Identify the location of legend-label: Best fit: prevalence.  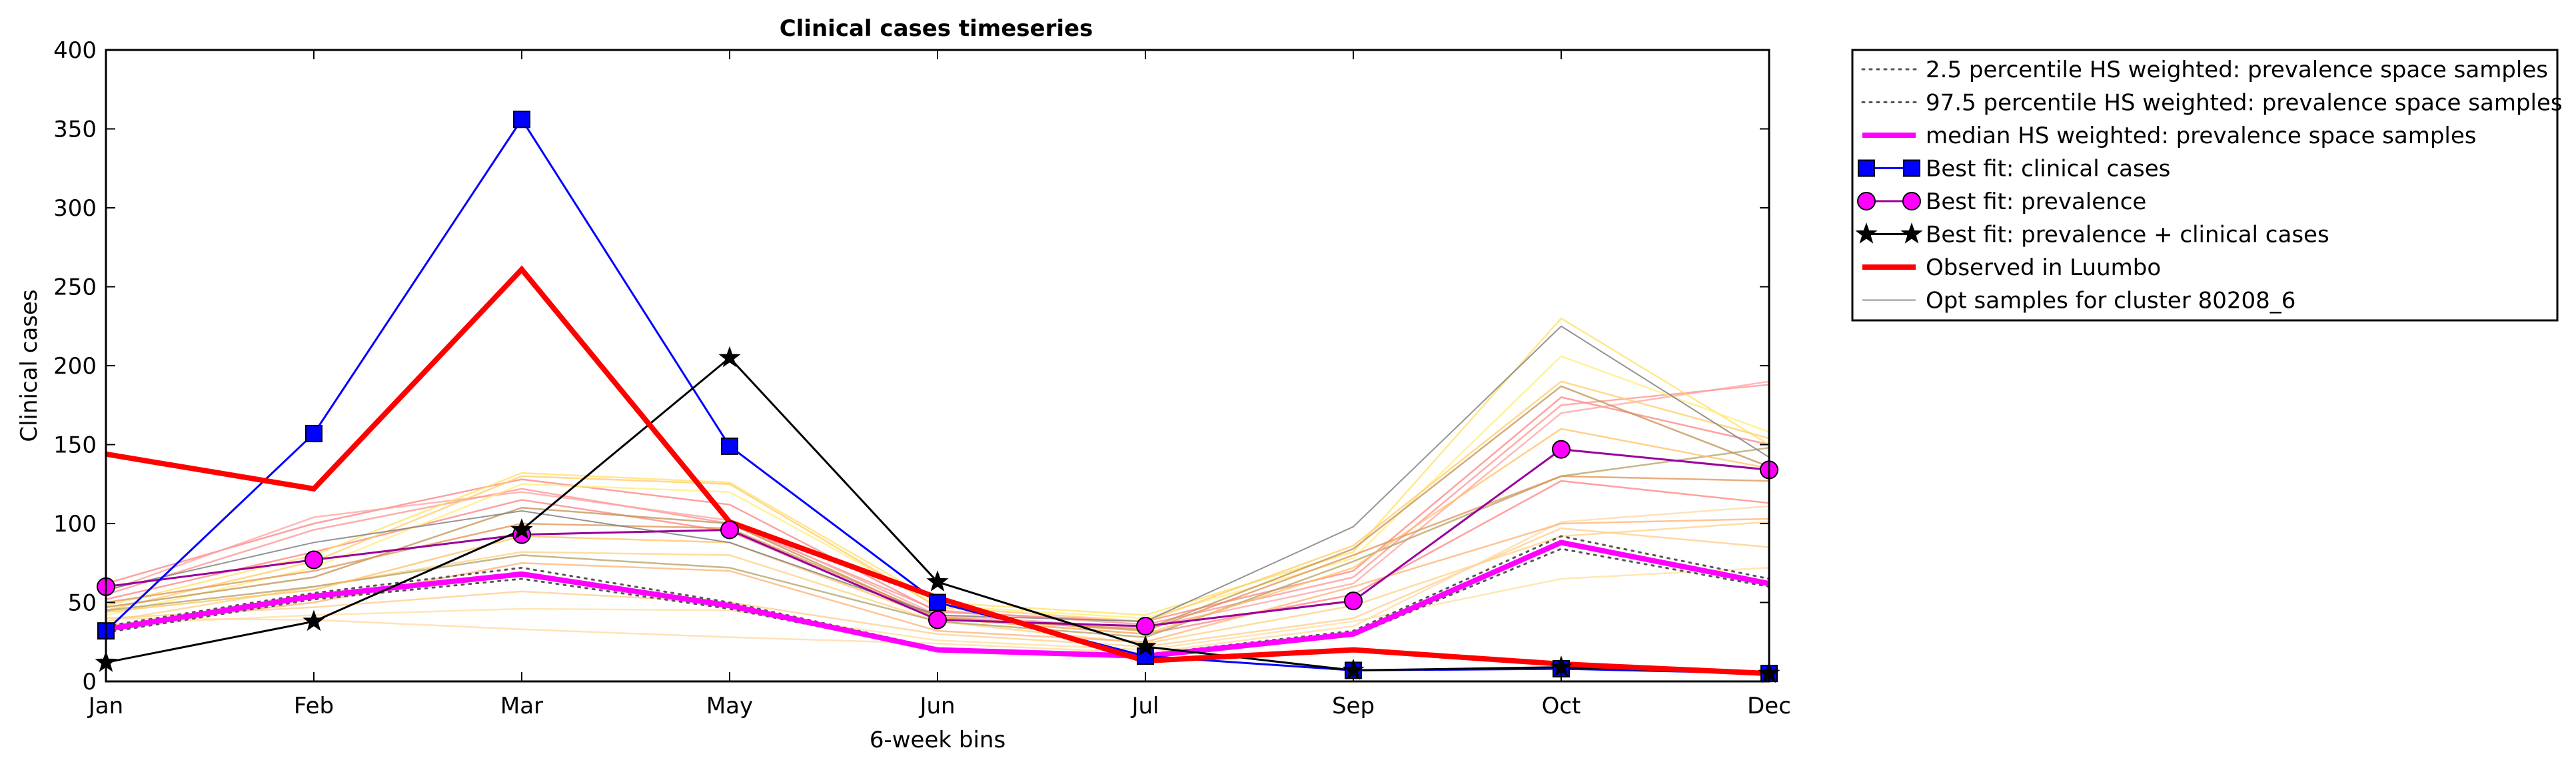
(2036, 202).